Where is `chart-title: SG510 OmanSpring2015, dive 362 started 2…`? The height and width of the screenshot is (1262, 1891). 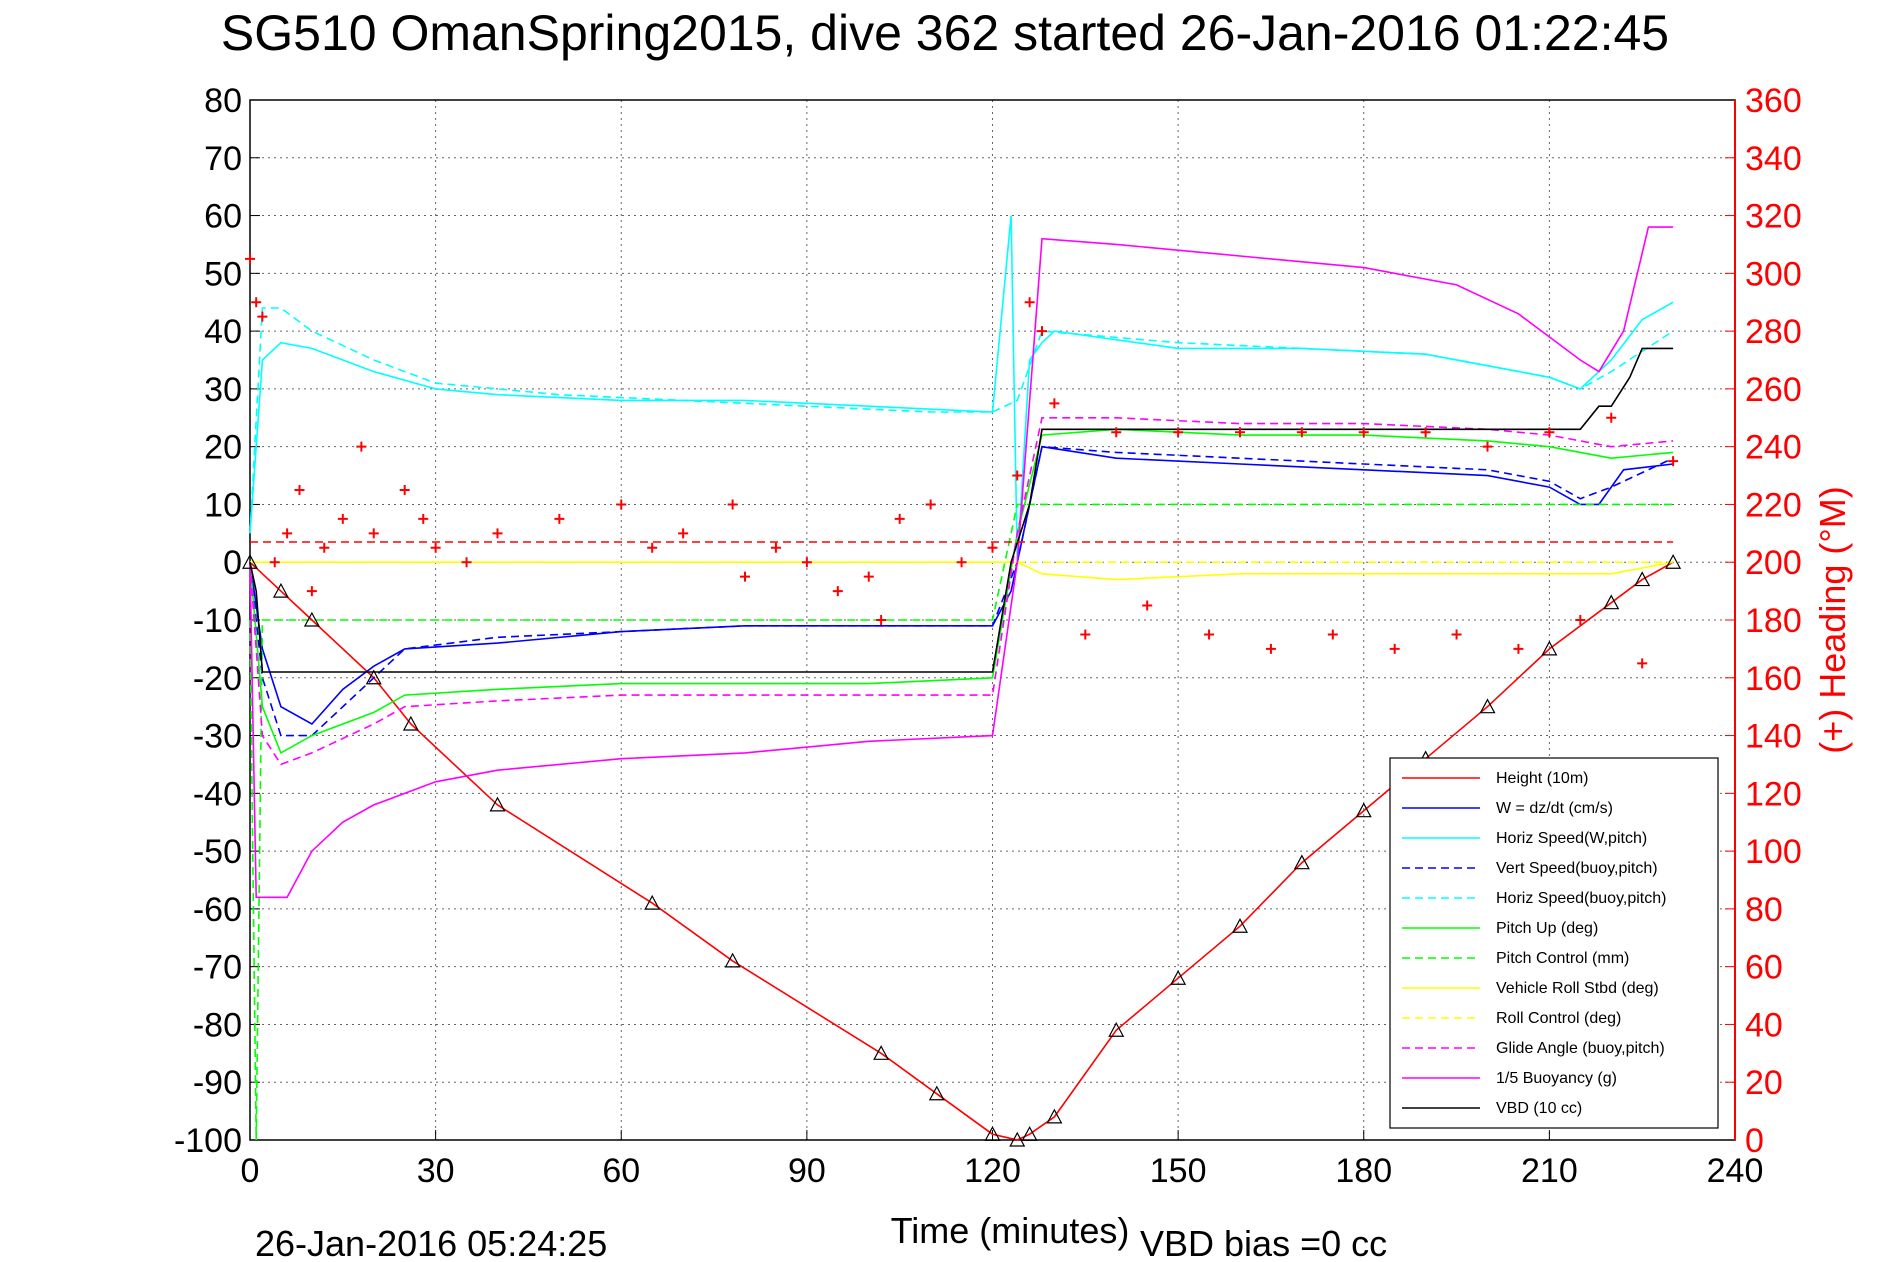
chart-title: SG510 OmanSpring2015, dive 362 started 2… is located at coordinates (945, 33).